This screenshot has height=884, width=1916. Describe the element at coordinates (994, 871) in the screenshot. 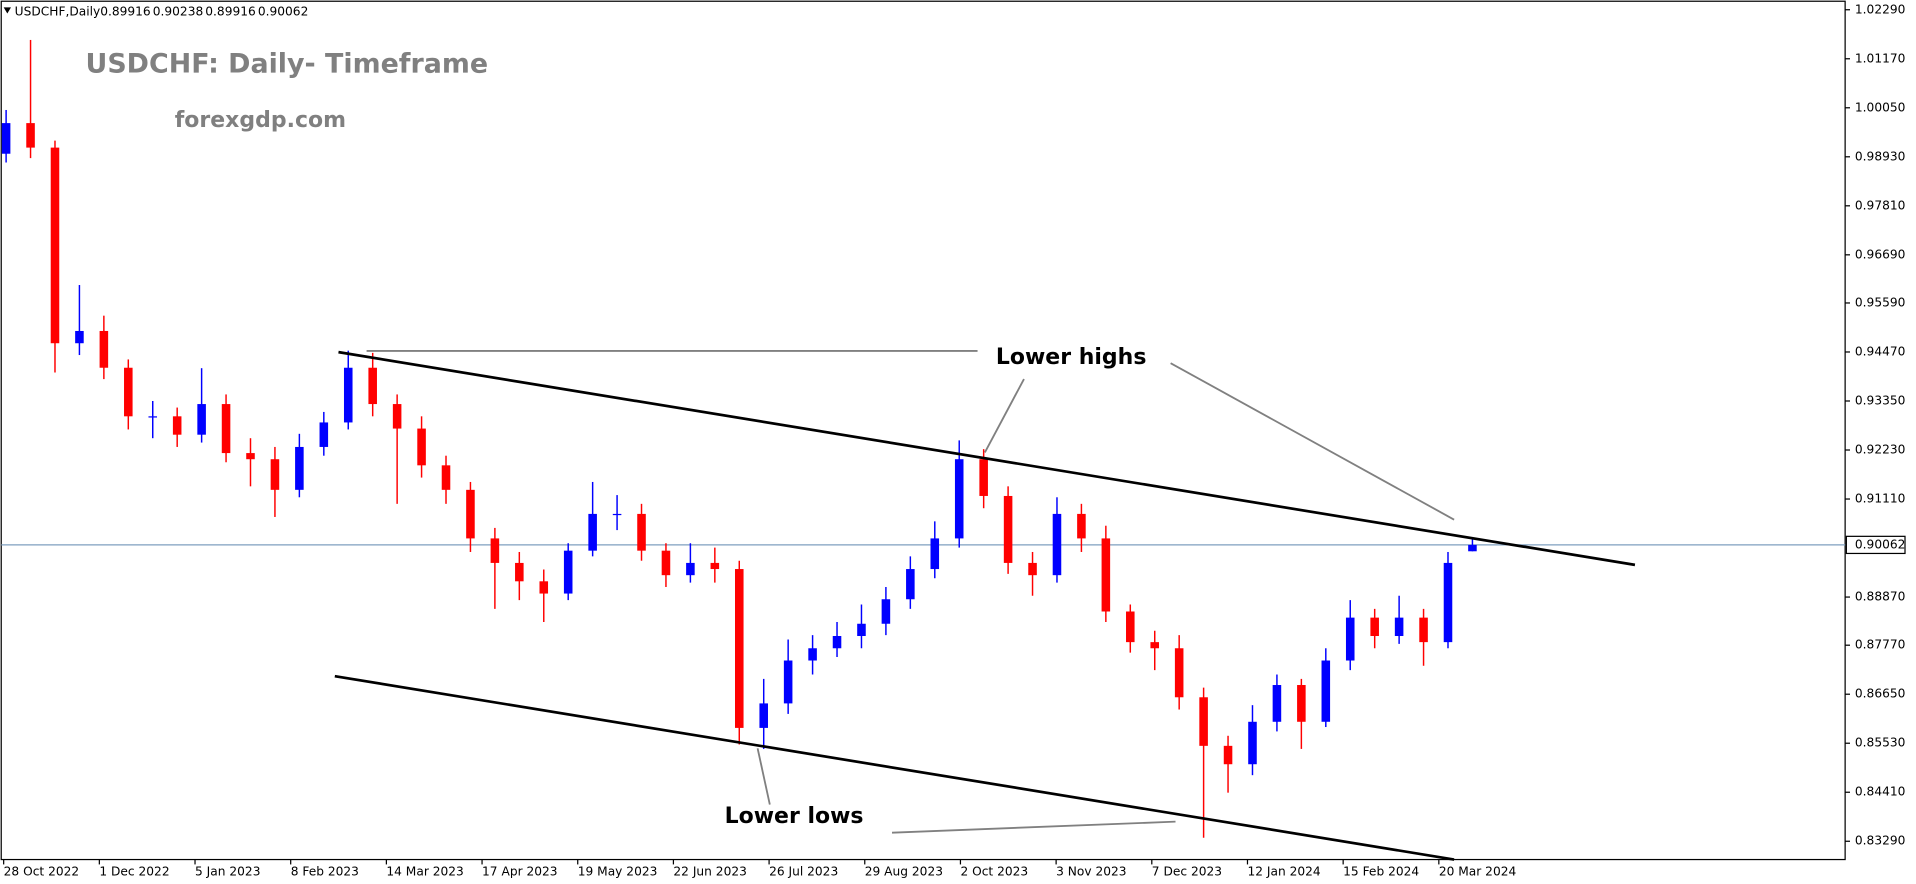

I see `x-tick-label: 2 Oct 2023` at that location.